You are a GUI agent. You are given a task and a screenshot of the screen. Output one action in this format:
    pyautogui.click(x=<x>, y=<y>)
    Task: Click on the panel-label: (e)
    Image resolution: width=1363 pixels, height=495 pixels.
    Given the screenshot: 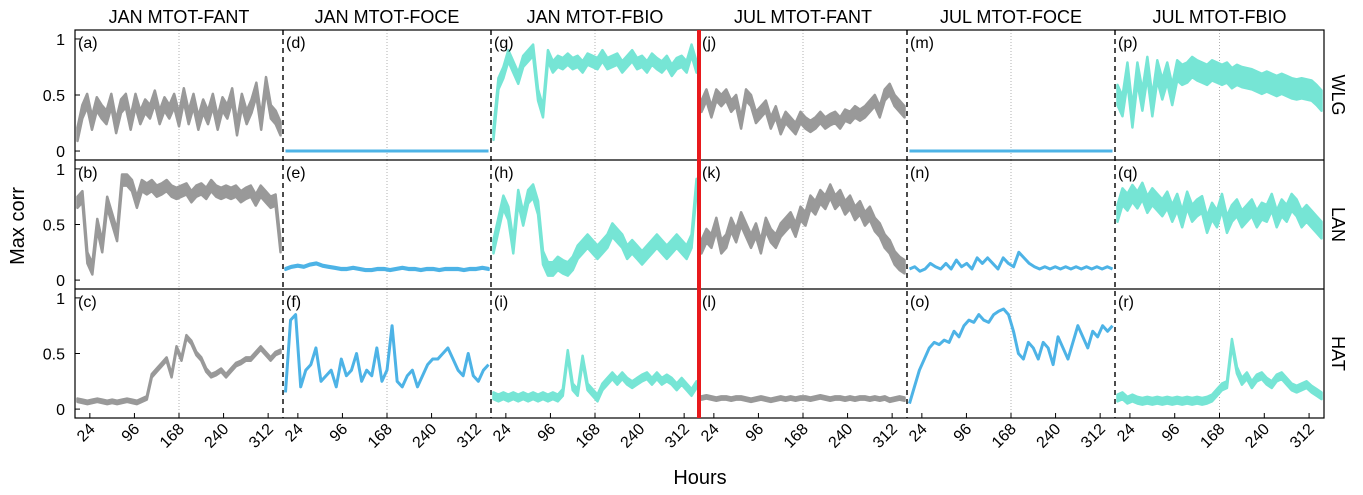 What is the action you would take?
    pyautogui.click(x=296, y=173)
    